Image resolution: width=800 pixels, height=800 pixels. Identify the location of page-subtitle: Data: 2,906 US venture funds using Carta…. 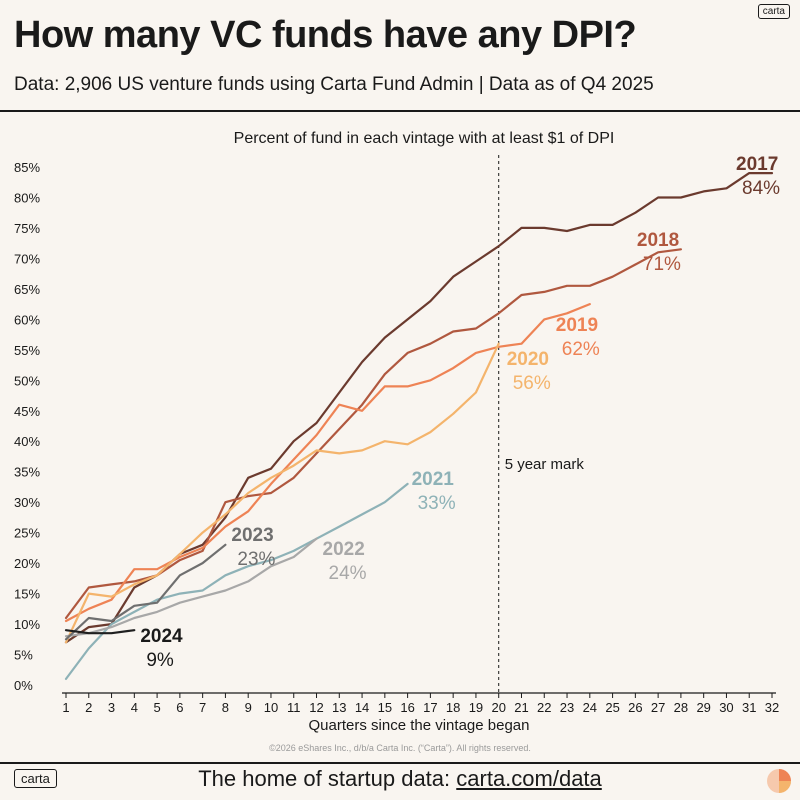
(334, 84).